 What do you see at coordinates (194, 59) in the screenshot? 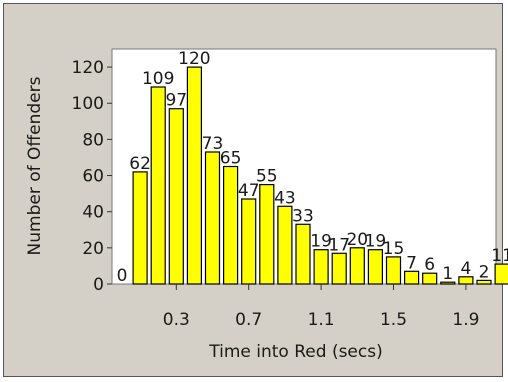
I see `value-label: 120` at bounding box center [194, 59].